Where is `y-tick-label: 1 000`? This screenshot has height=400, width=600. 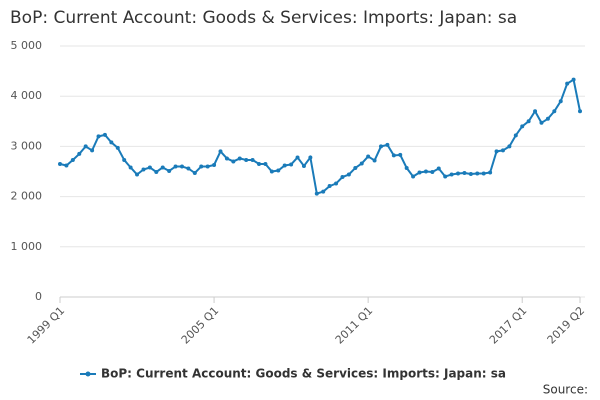
y-tick-label: 1 000 is located at coordinates (27, 246).